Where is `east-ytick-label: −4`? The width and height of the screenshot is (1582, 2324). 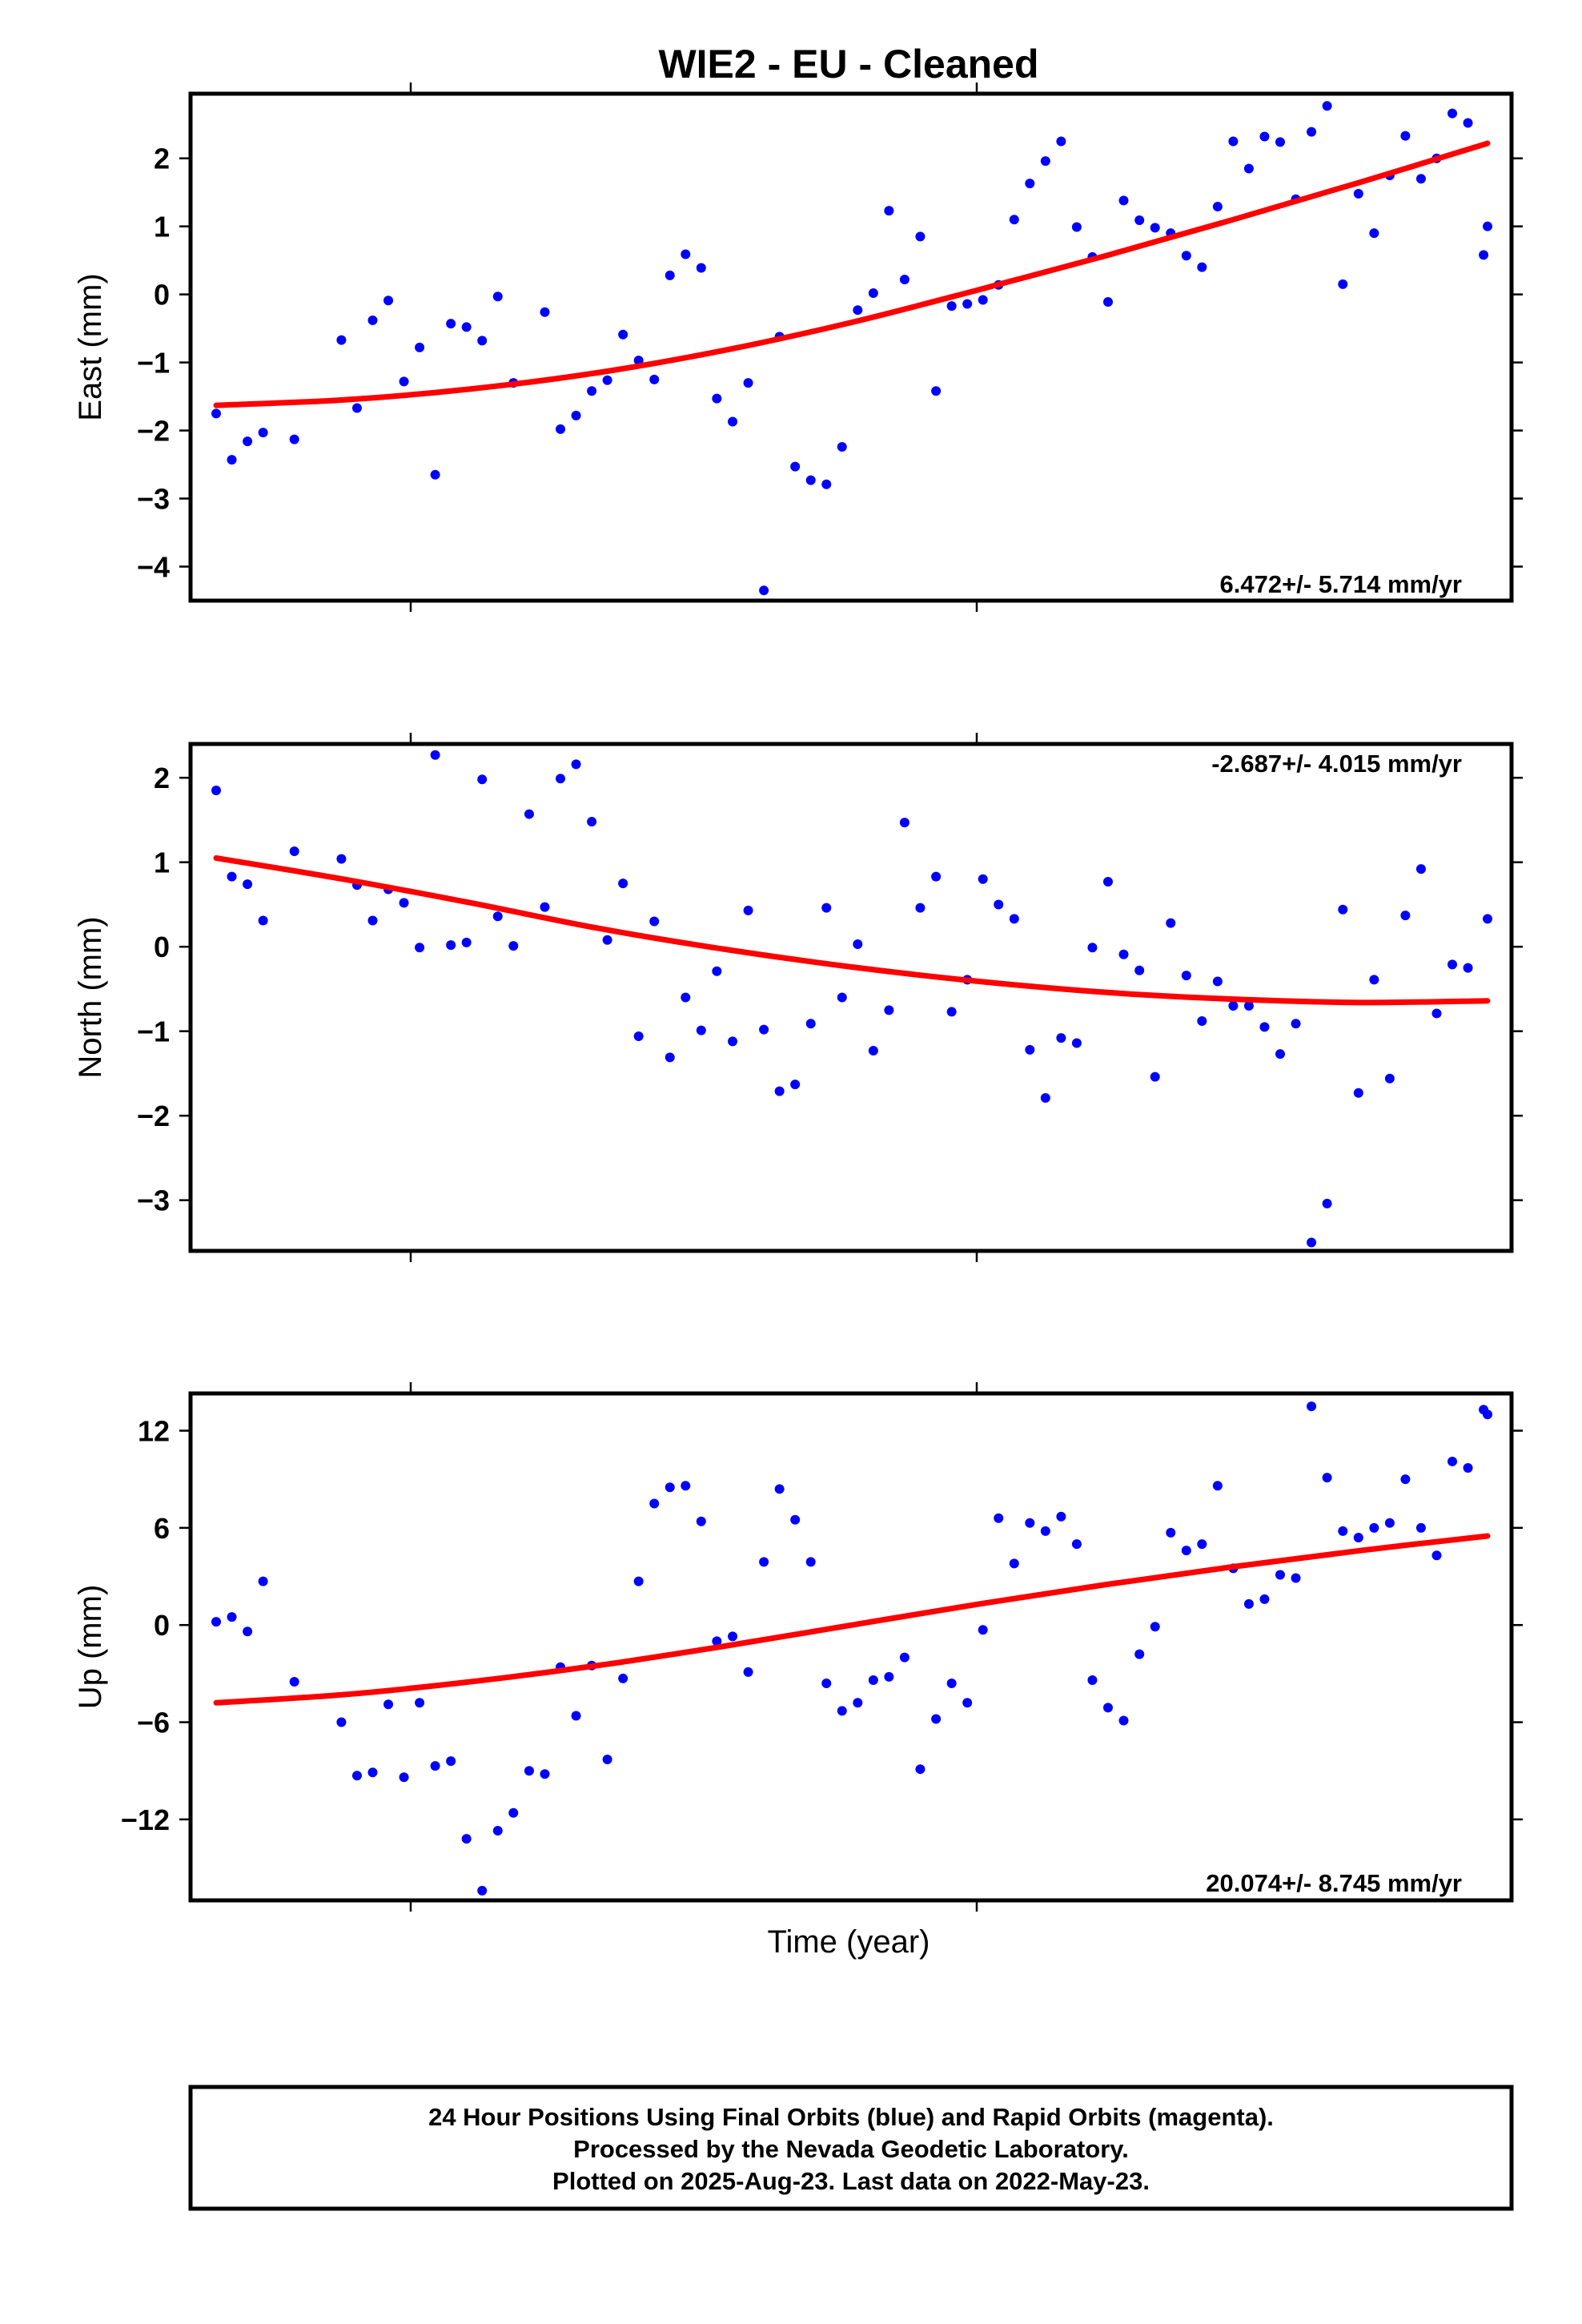 east-ytick-label: −4 is located at coordinates (154, 567).